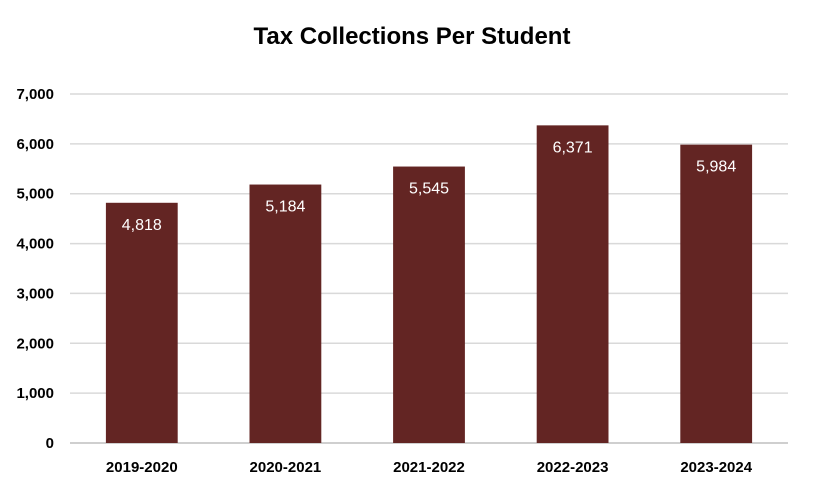 The width and height of the screenshot is (824, 484). Describe the element at coordinates (35, 194) in the screenshot. I see `y-tick-label: 5,000` at that location.